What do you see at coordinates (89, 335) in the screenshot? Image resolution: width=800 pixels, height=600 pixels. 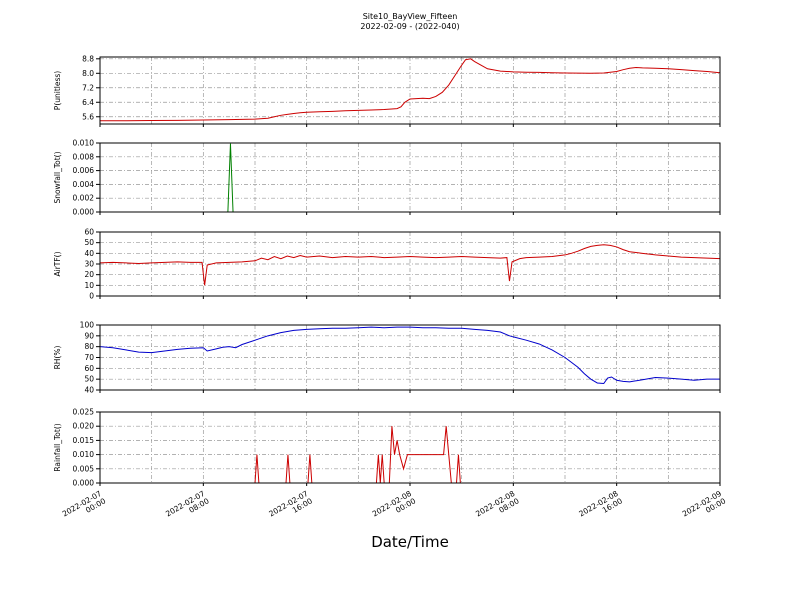 I see `y-tick-label: 90` at bounding box center [89, 335].